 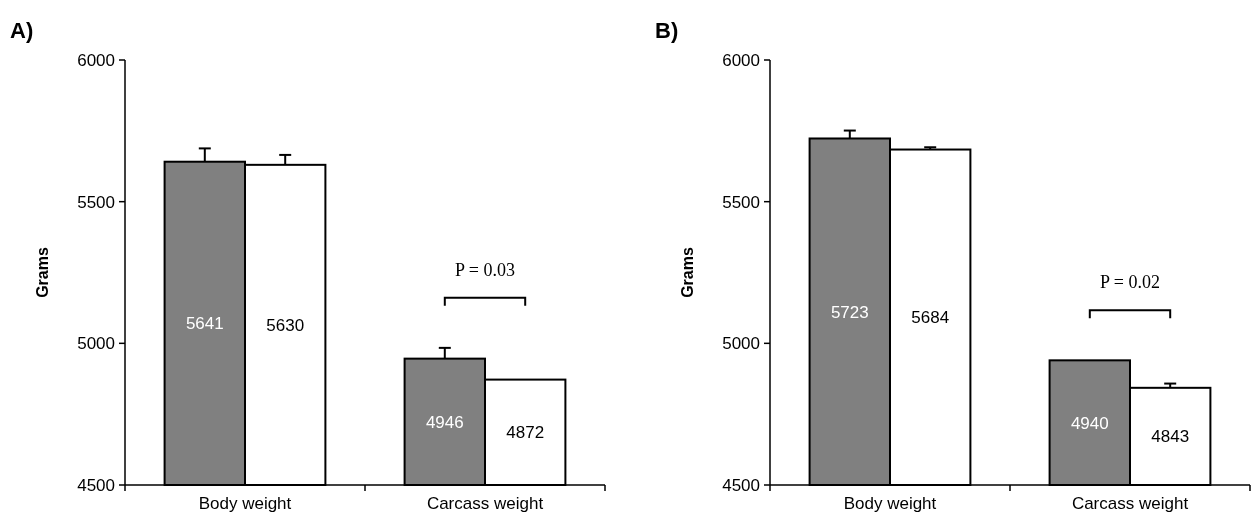 I want to click on chart-title: B), so click(x=667, y=30).